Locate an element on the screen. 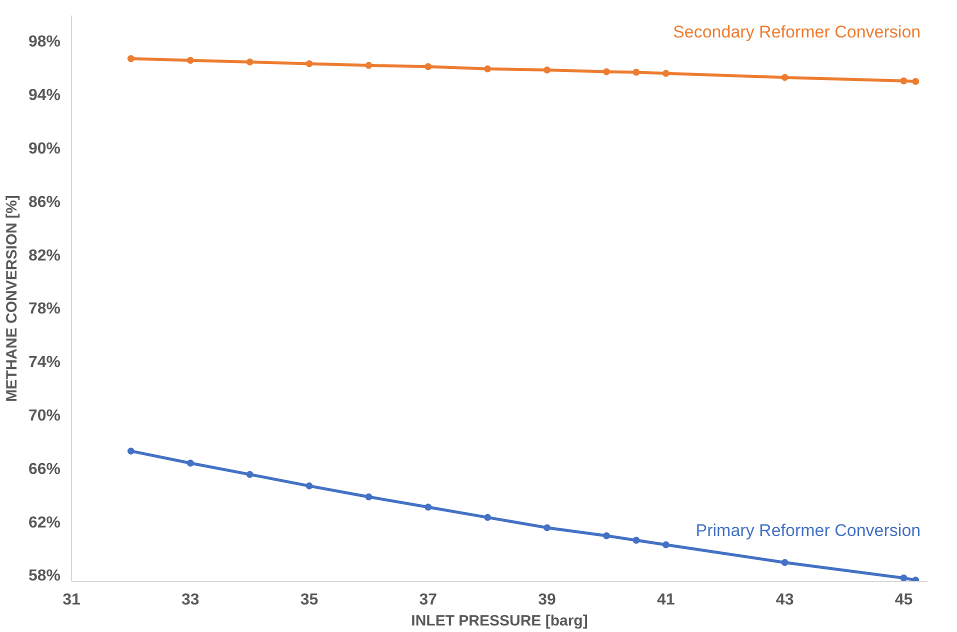 The height and width of the screenshot is (632, 957). series-label: Secondary Reformer Conversion is located at coordinates (797, 32).